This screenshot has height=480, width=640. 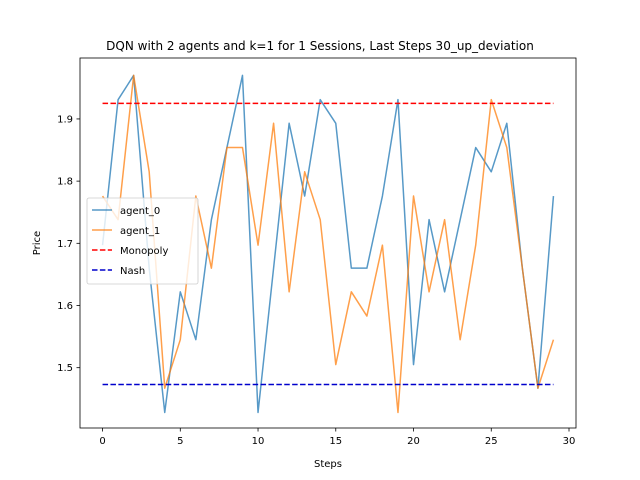 What do you see at coordinates (37, 243) in the screenshot?
I see `y-axis-label: Price` at bounding box center [37, 243].